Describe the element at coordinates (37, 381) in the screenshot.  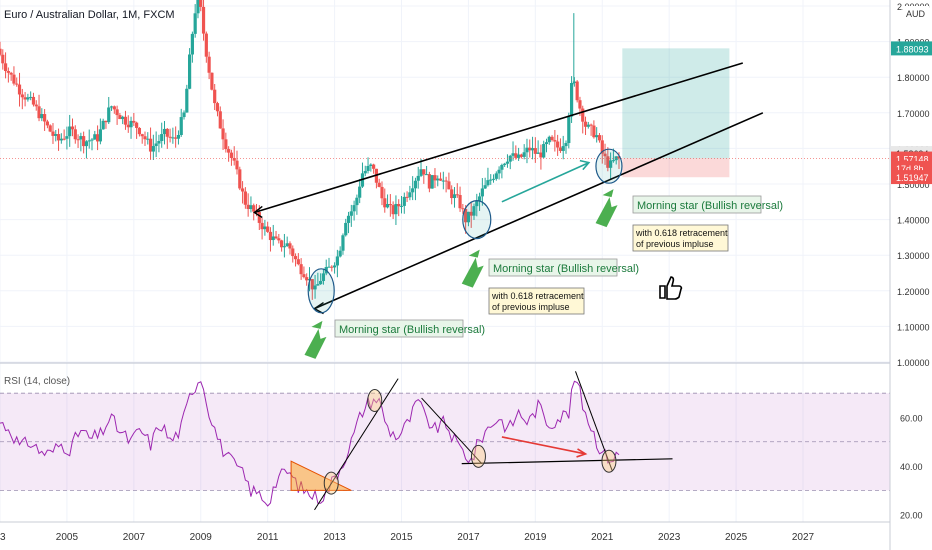
I see `rsi-title: RSI (14, close)` at that location.